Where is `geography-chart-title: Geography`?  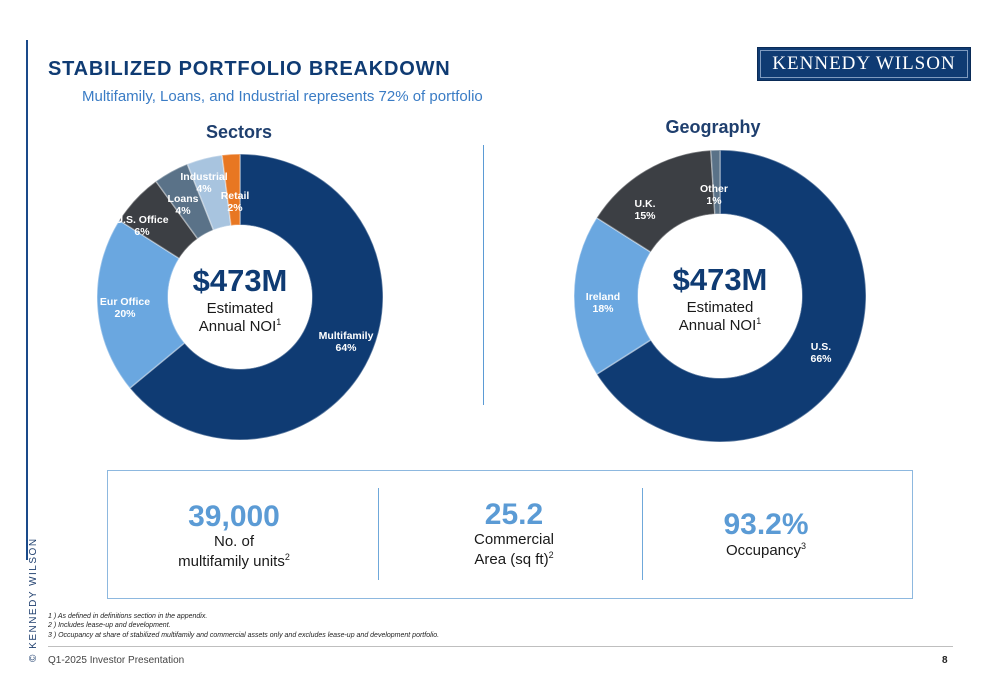 geography-chart-title: Geography is located at coordinates (713, 127).